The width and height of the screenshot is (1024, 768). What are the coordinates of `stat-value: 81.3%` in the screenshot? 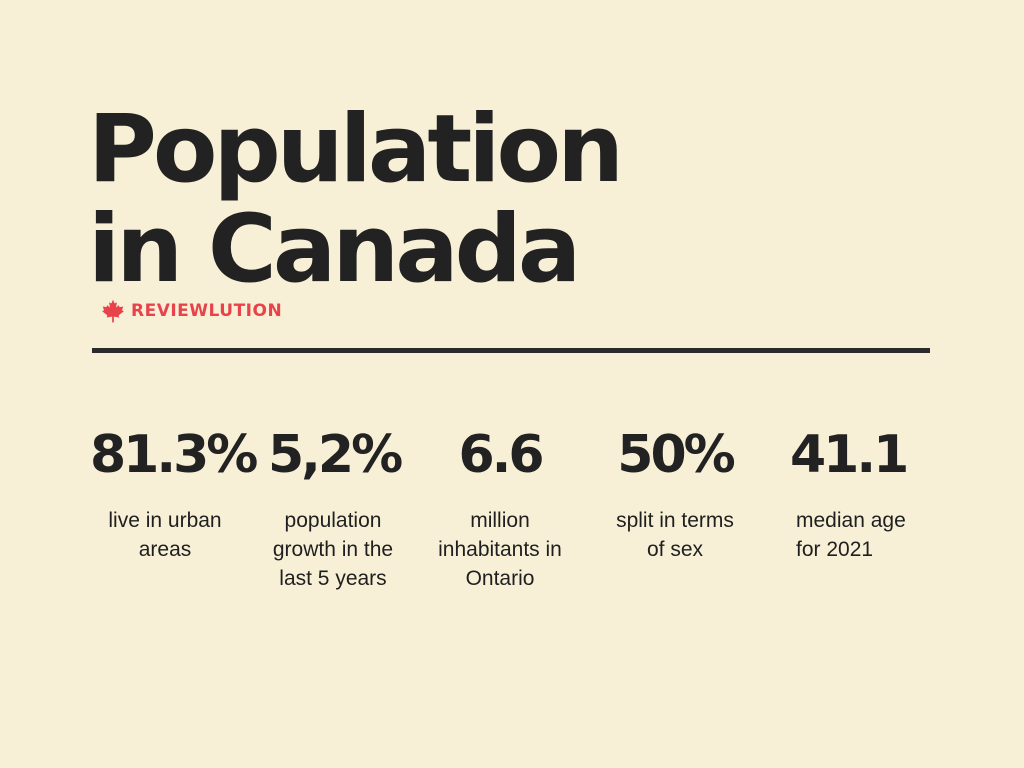 It's located at (174, 455).